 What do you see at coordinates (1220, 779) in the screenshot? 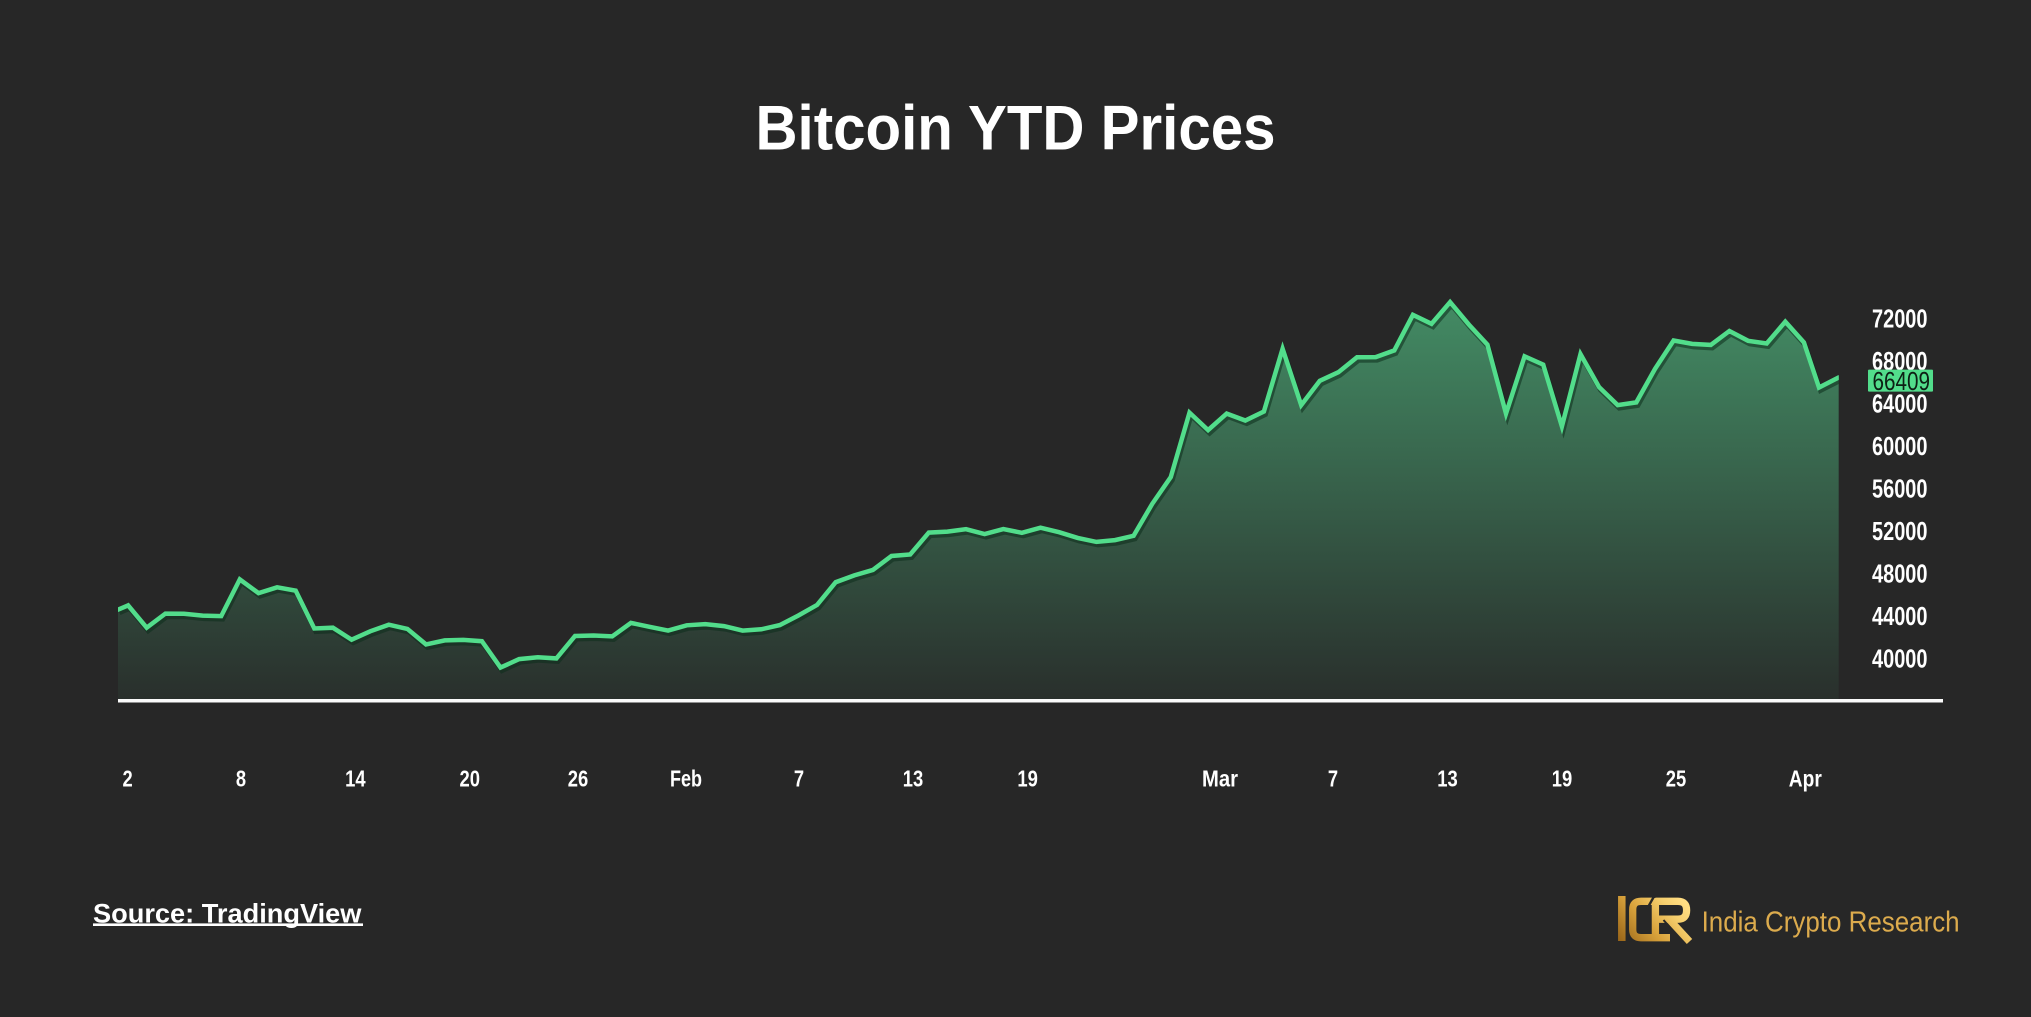
I see `svg-text: Mar` at bounding box center [1220, 779].